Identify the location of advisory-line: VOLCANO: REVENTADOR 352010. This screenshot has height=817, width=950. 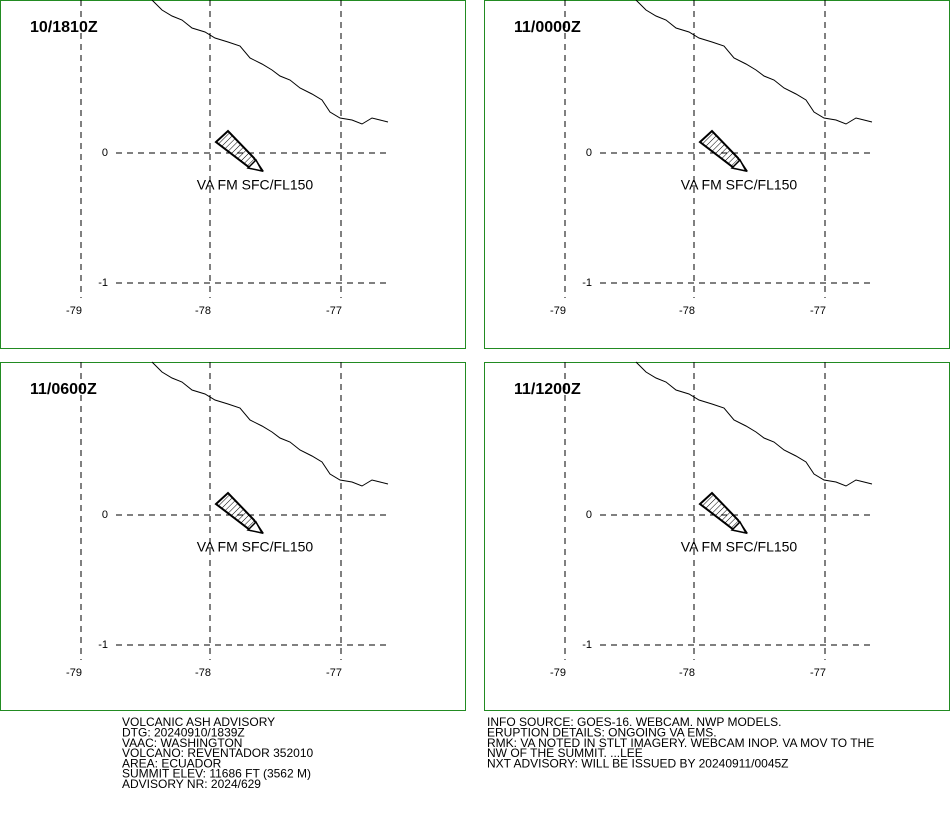
(218, 753).